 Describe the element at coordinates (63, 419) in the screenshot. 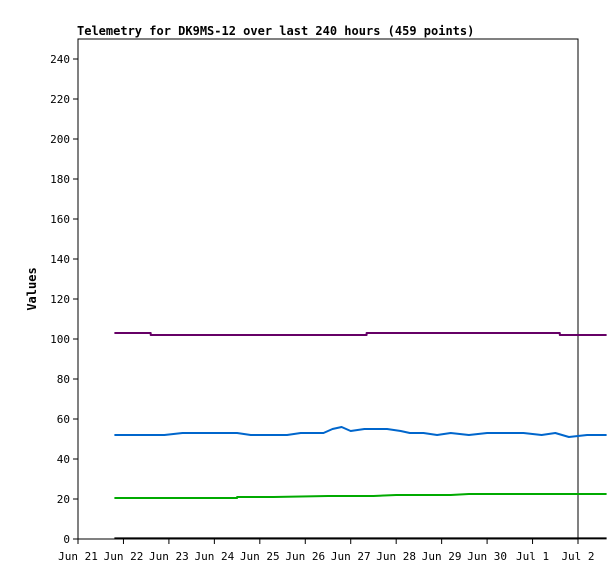

I see `y-tick-label: 60` at that location.